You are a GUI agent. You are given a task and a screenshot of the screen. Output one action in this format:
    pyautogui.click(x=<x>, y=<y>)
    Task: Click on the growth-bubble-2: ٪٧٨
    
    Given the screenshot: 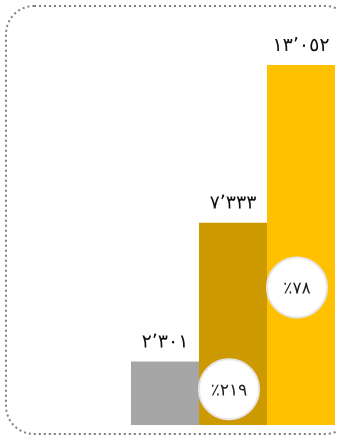 What is the action you would take?
    pyautogui.click(x=297, y=287)
    